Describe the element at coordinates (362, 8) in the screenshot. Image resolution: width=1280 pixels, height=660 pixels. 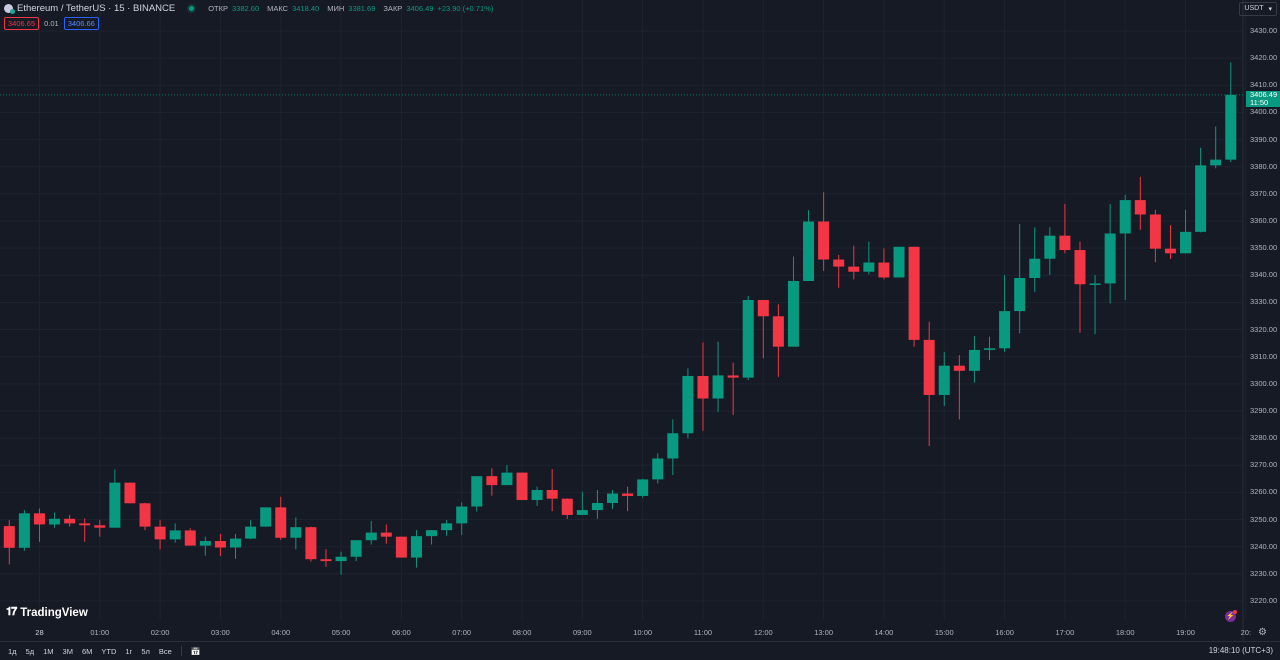
I see `low-value: 3381.69` at that location.